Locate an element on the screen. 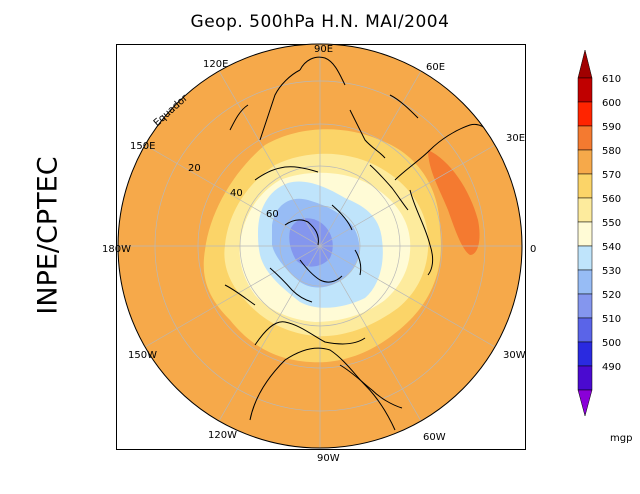 The height and width of the screenshot is (494, 640). label-150w: 150W is located at coordinates (142, 355).